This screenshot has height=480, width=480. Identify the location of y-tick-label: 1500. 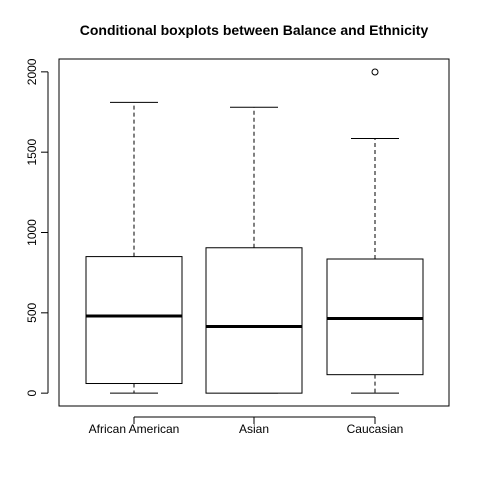
(32, 152).